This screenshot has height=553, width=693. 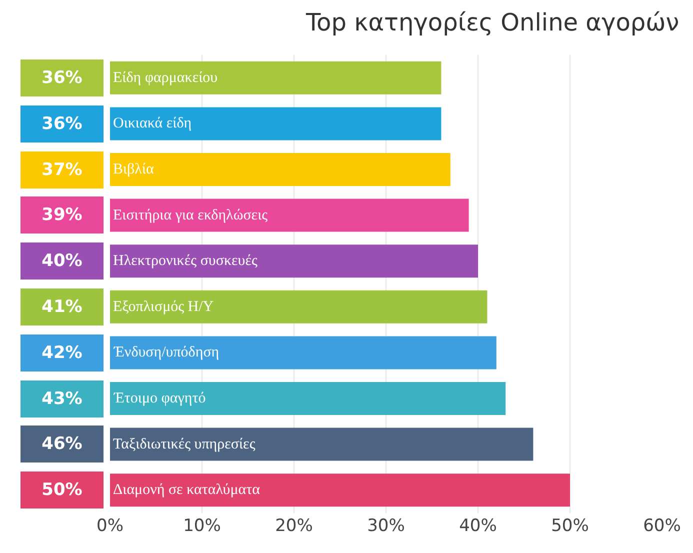 What do you see at coordinates (62, 307) in the screenshot?
I see `data-label: 41%` at bounding box center [62, 307].